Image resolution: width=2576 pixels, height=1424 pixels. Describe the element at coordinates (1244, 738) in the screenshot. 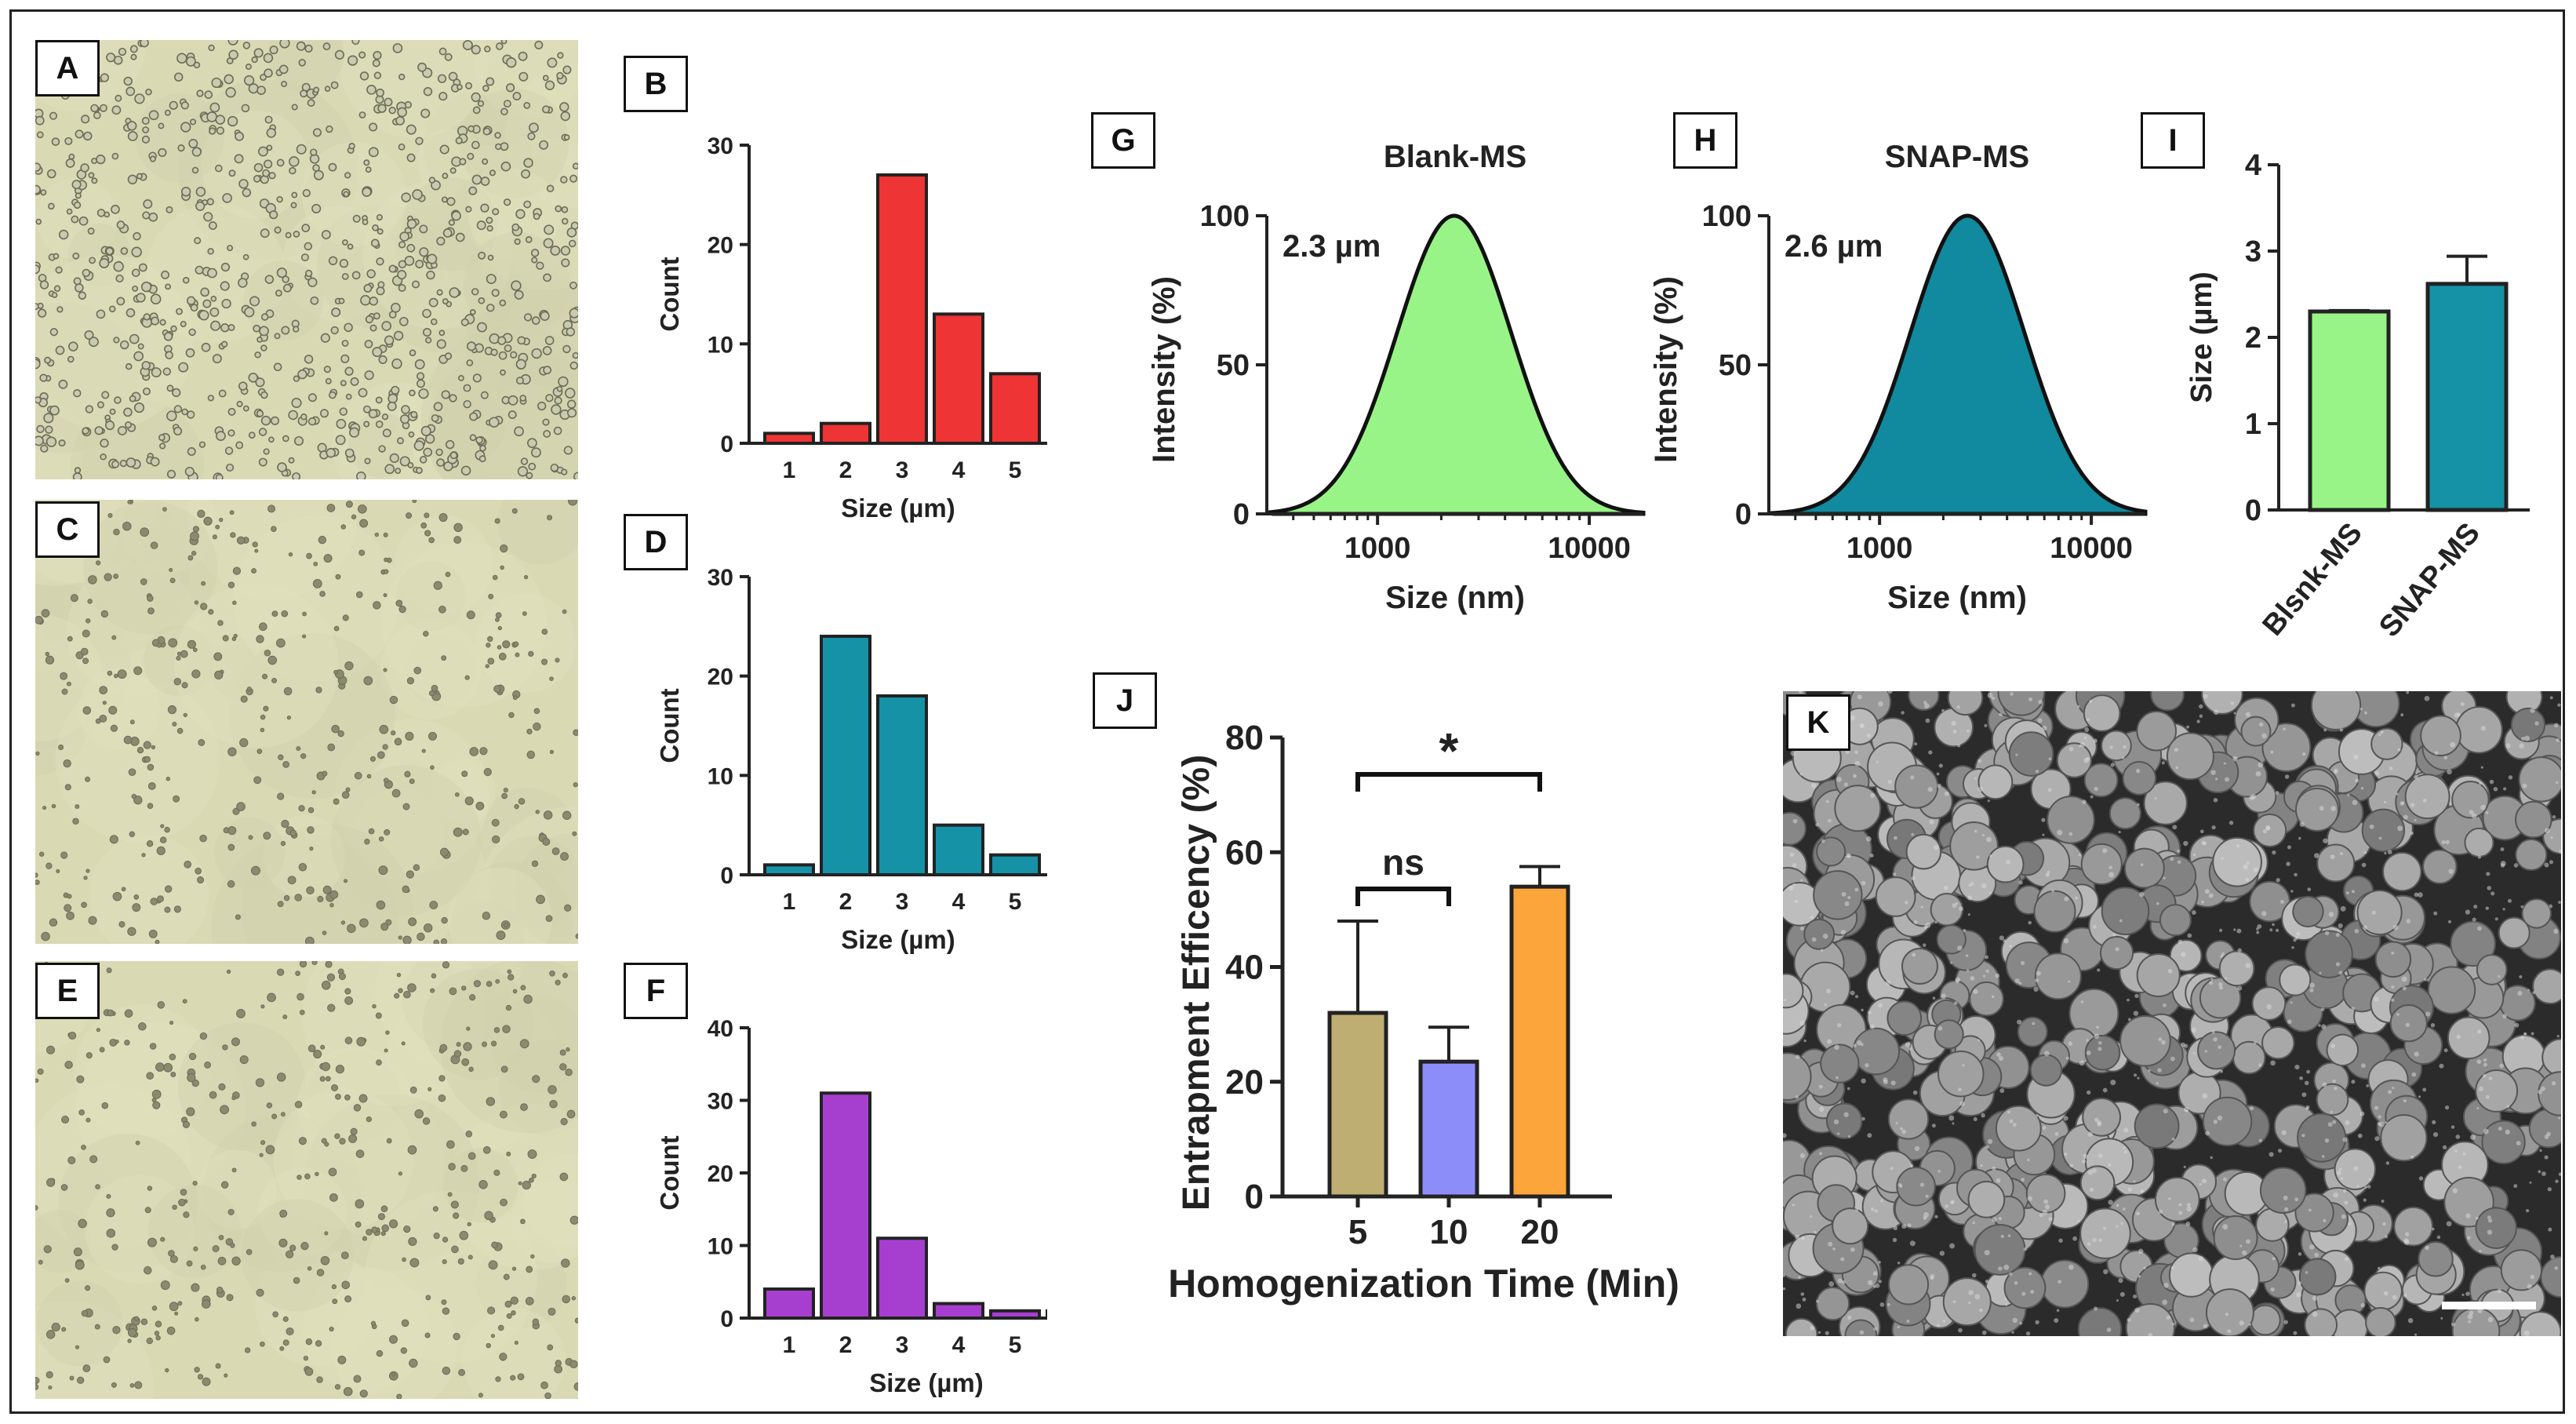

I see `y-tick-label: 80` at that location.